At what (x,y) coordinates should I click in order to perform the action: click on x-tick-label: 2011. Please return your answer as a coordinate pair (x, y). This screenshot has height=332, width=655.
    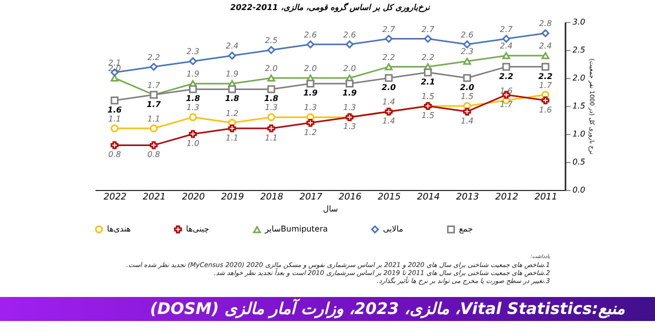
    Looking at the image, I should click on (546, 197).